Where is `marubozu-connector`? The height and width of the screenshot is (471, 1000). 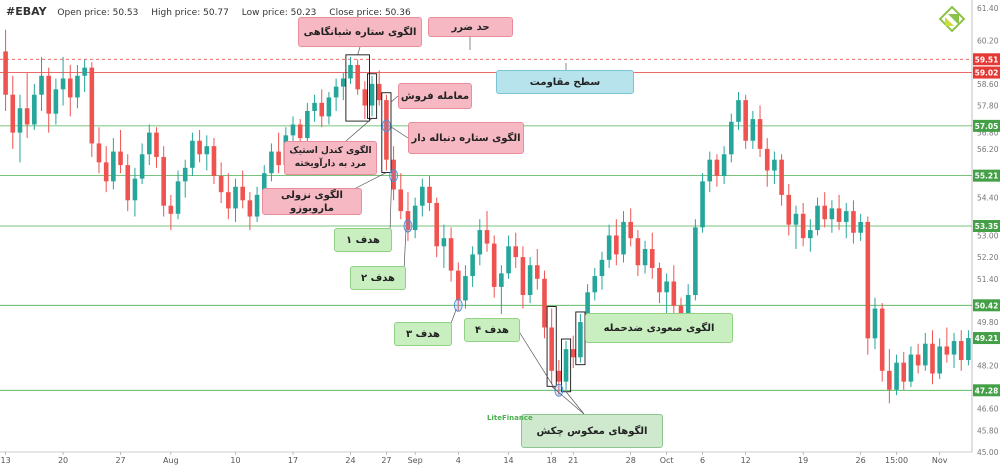
marubozu-connector is located at coordinates (371, 180).